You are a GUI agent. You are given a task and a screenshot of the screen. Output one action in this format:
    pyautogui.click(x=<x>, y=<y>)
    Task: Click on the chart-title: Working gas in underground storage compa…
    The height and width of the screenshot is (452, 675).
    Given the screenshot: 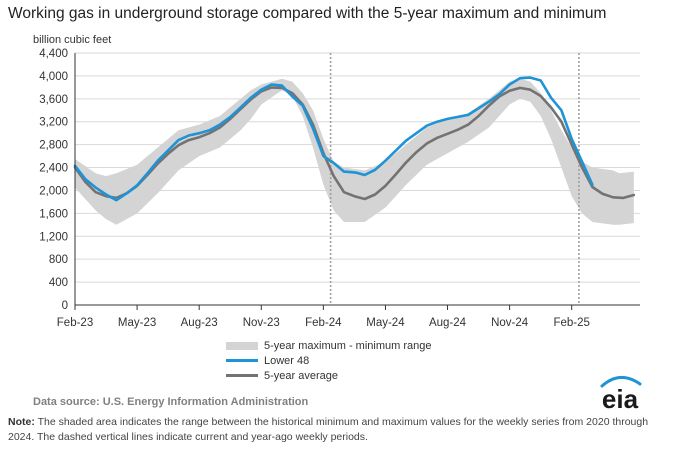 What is the action you would take?
    pyautogui.click(x=307, y=13)
    